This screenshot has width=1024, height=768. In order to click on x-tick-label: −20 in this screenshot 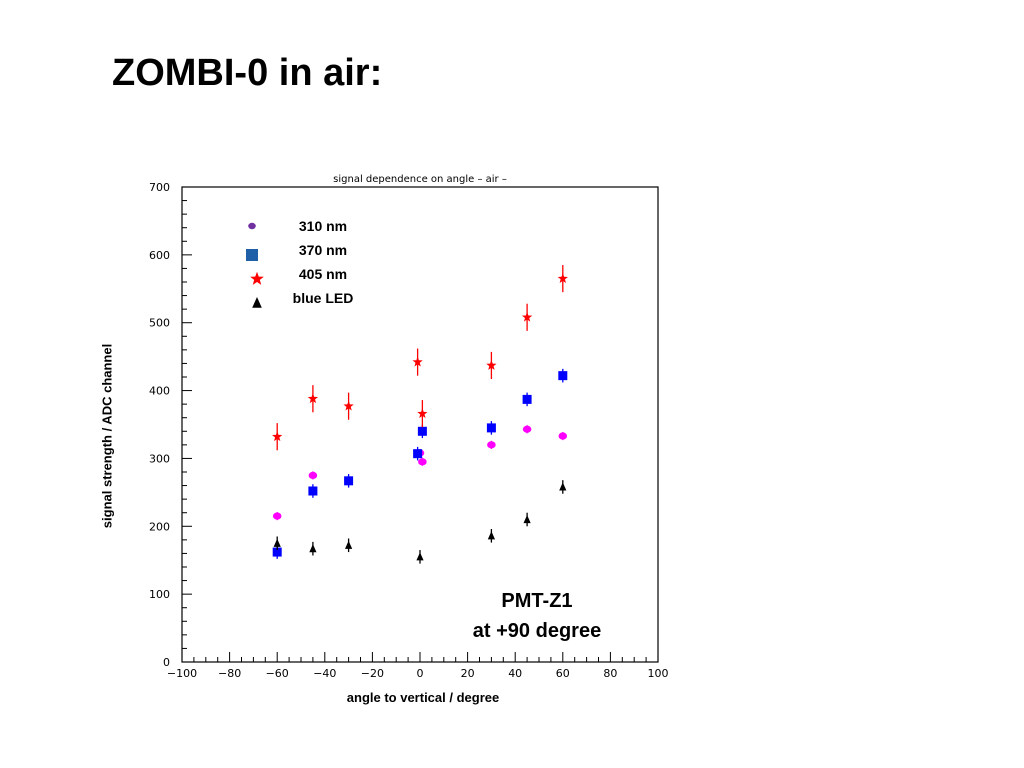, I will do `click(372, 673)`.